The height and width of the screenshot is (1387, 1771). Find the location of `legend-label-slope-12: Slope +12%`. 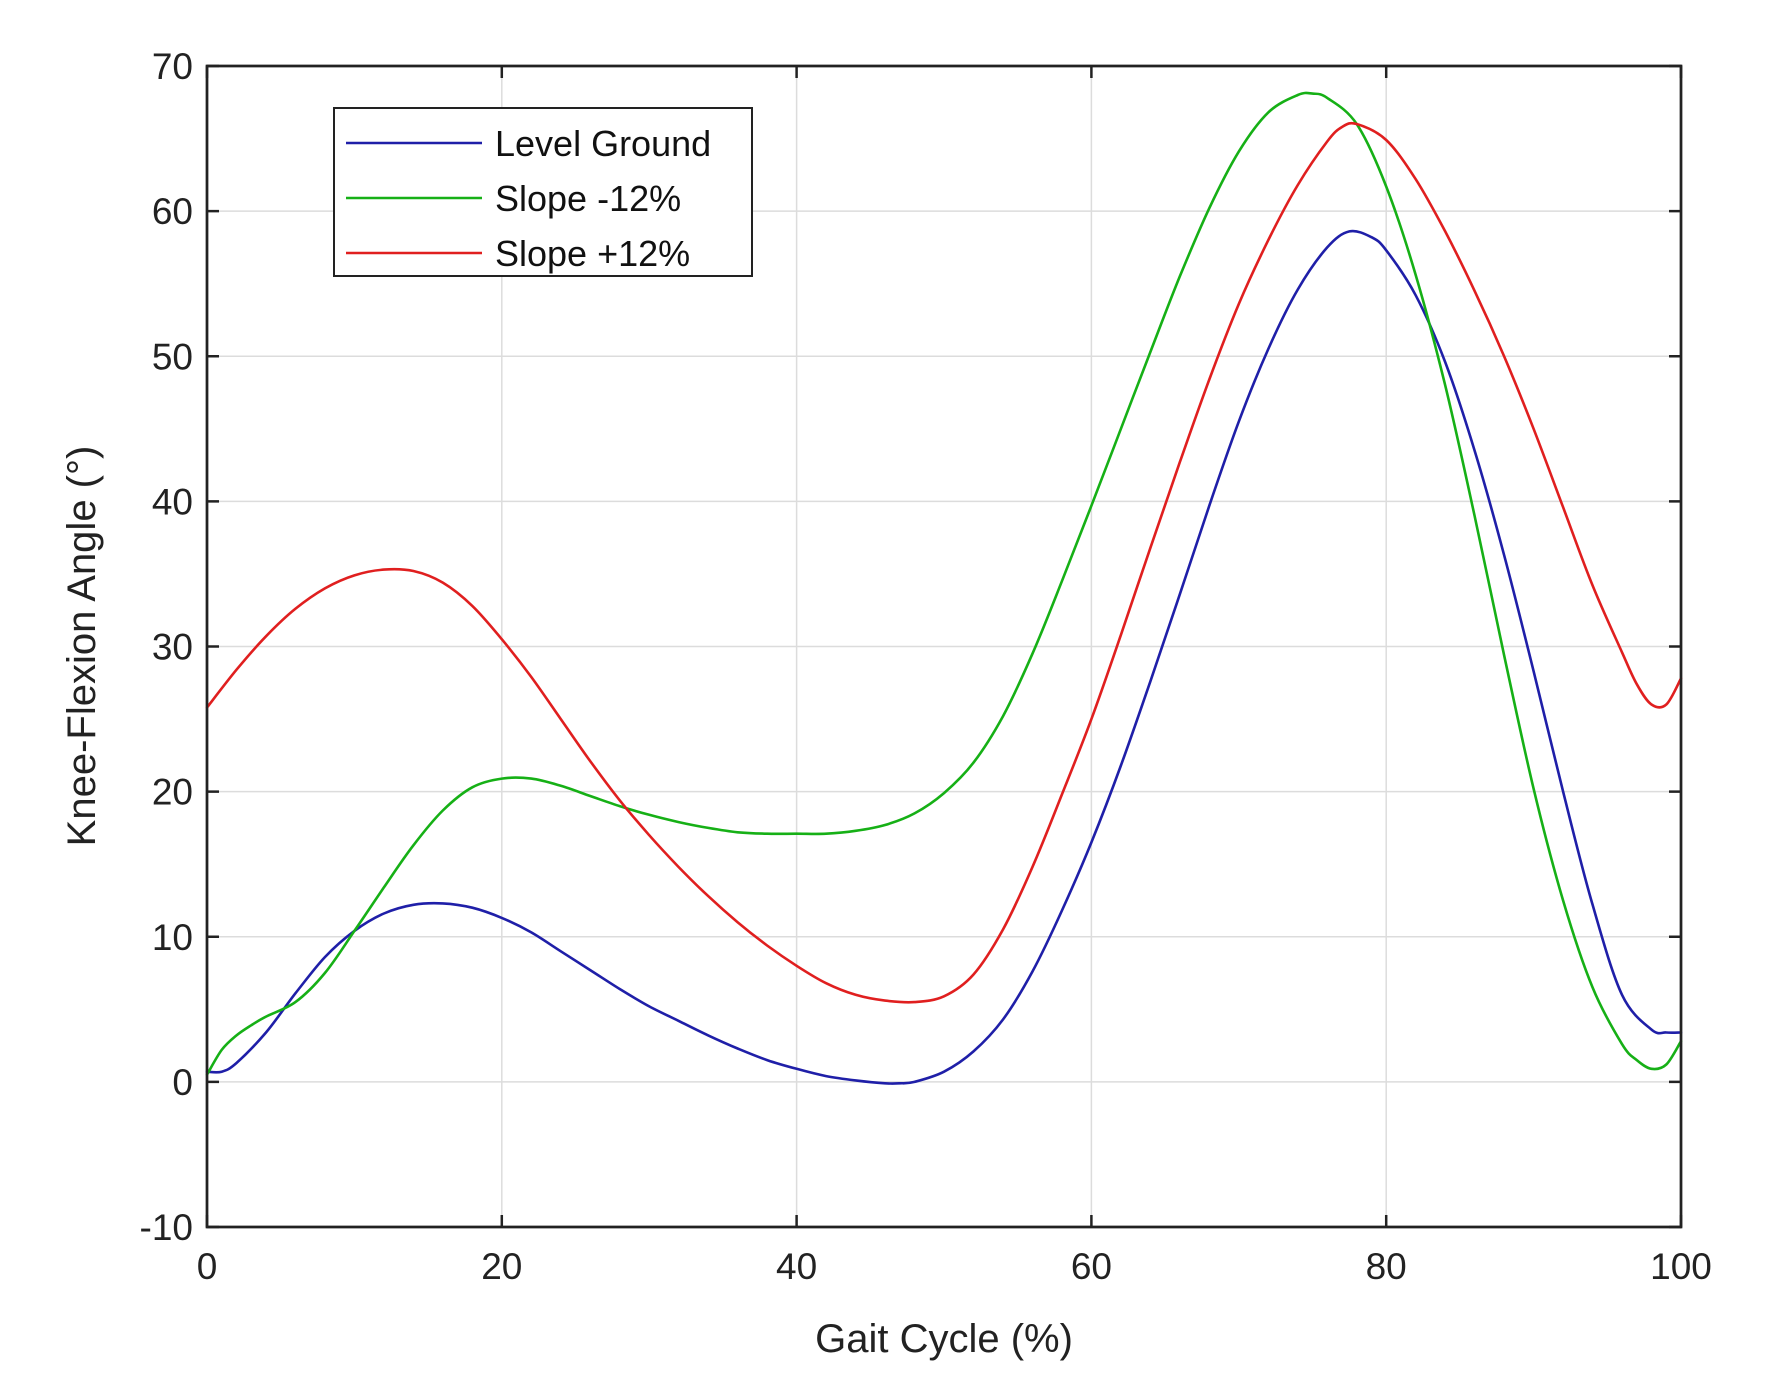

legend-label-slope-12: Slope +12% is located at coordinates (592, 253).